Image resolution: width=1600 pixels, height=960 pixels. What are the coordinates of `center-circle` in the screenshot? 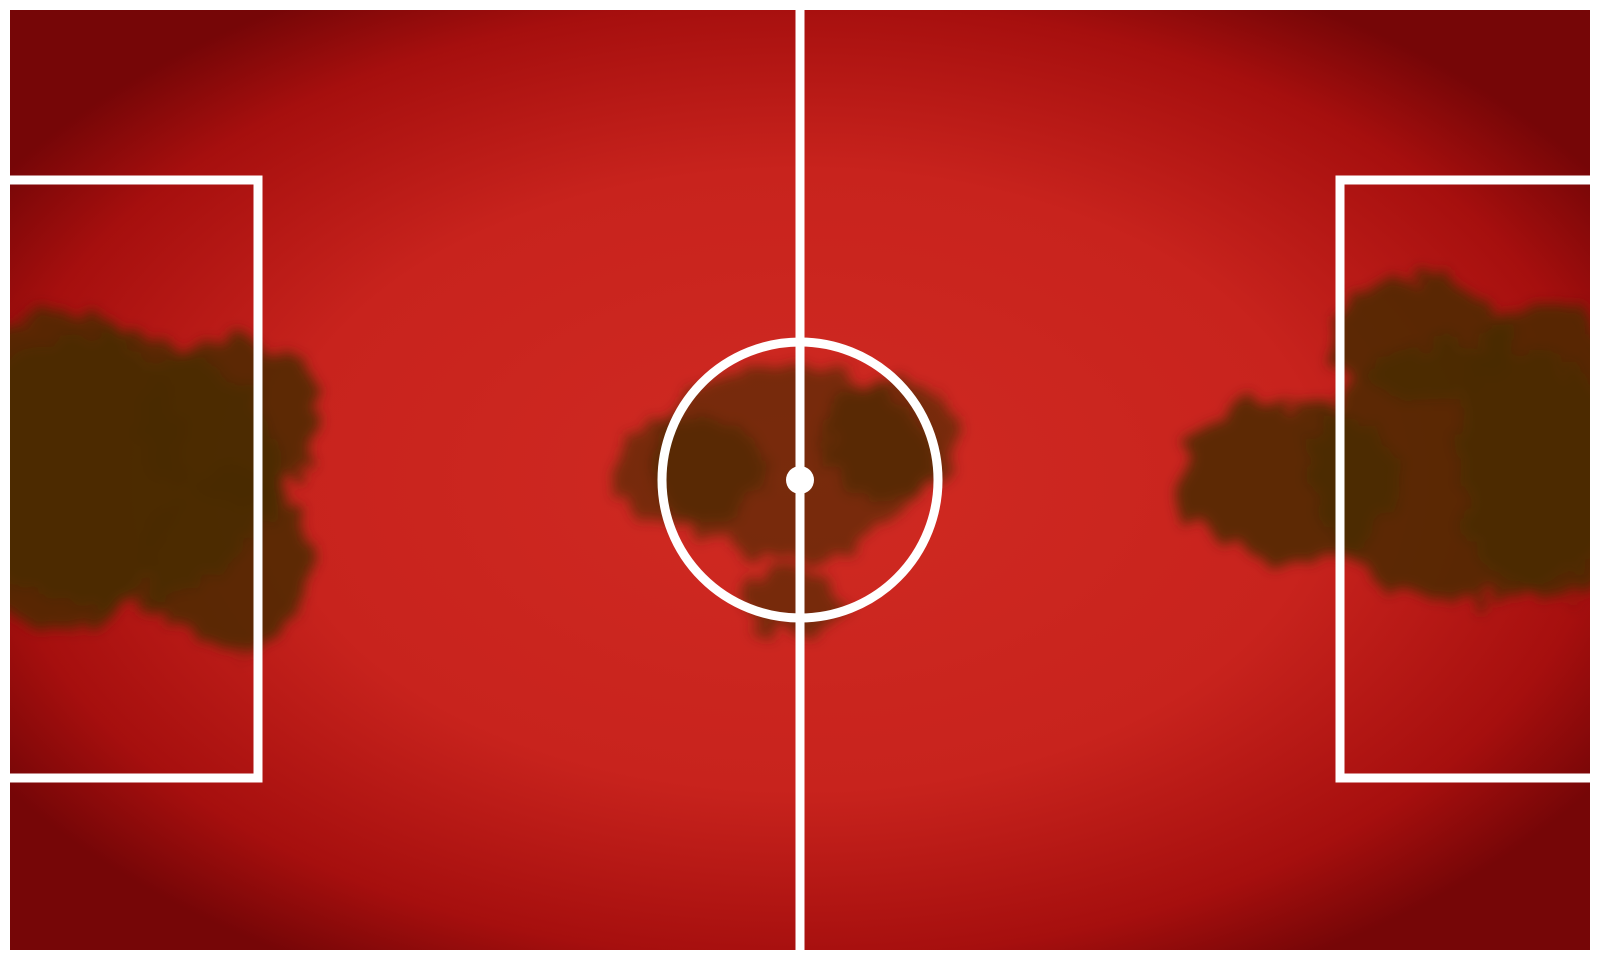 It's located at (800, 480).